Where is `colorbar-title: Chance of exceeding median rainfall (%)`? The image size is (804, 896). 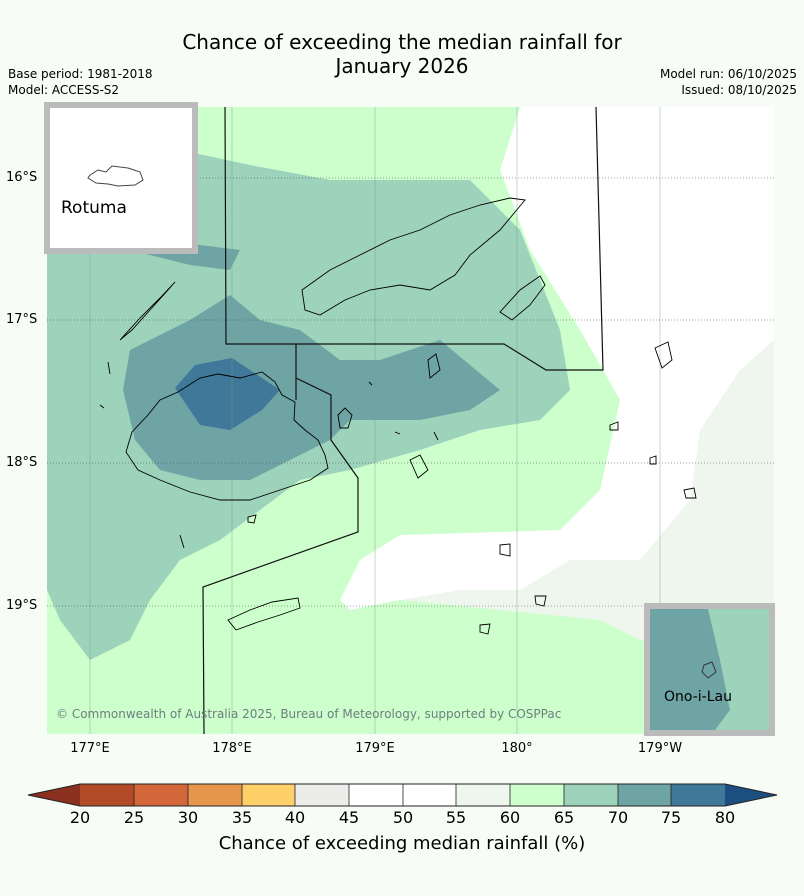 colorbar-title: Chance of exceeding median rainfall (%) is located at coordinates (402, 843).